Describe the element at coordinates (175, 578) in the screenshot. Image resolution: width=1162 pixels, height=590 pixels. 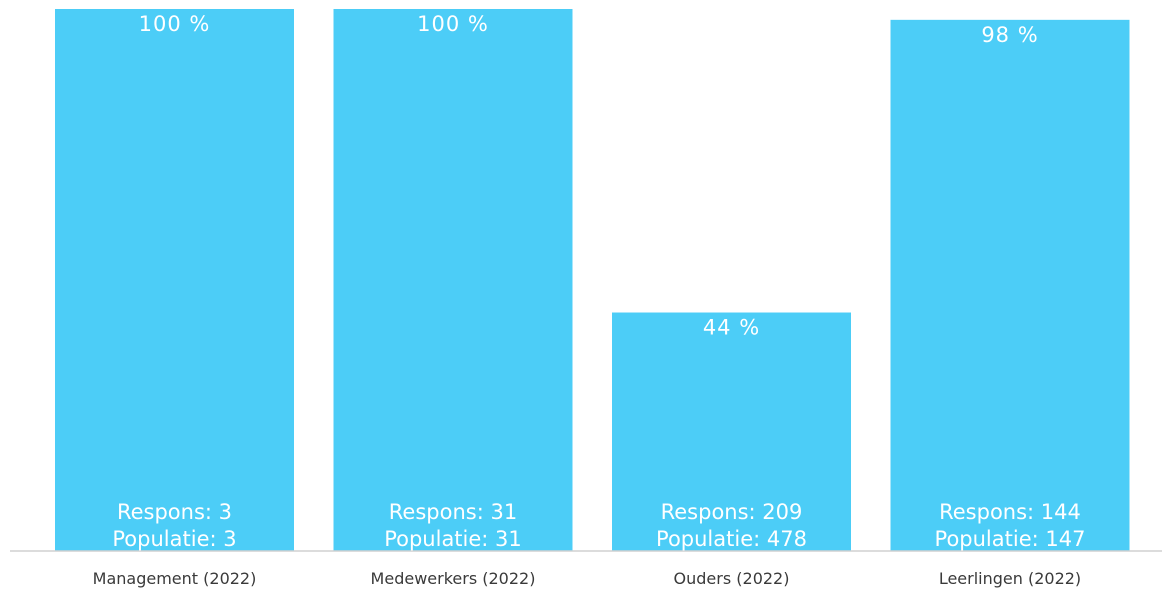
I see `category-label: Management (2022)` at that location.